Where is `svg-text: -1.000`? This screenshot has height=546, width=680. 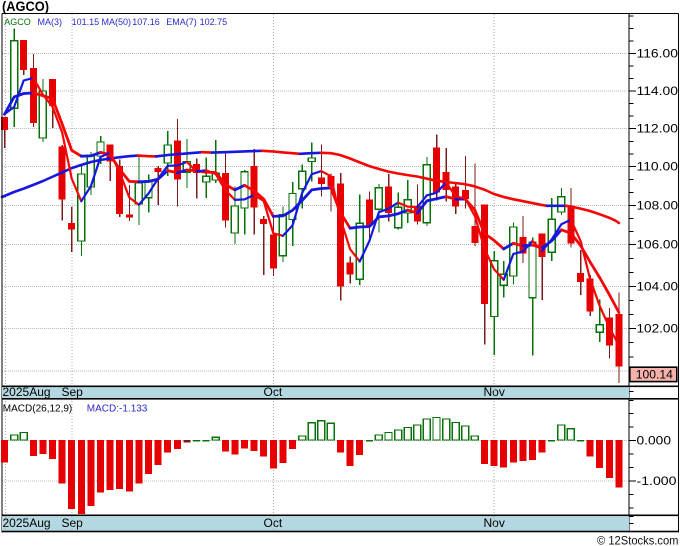 svg-text: -1.000 is located at coordinates (657, 481).